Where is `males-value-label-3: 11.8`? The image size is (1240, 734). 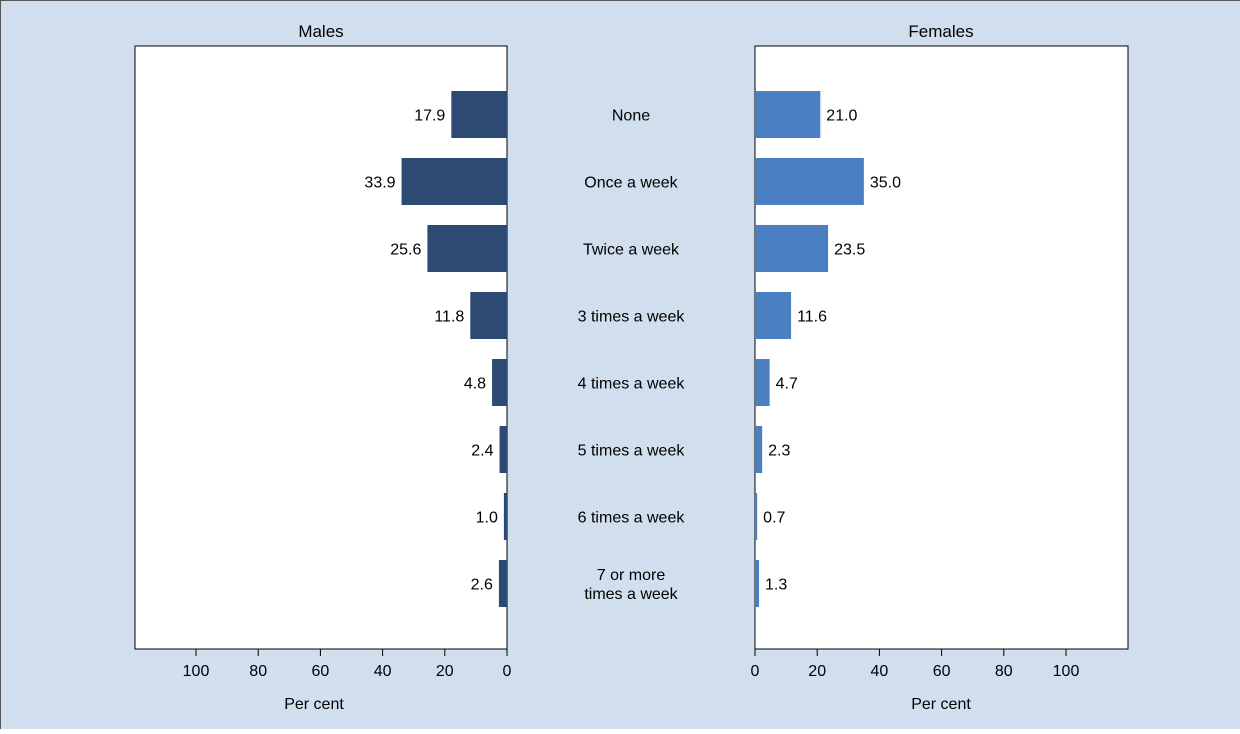 males-value-label-3: 11.8 is located at coordinates (449, 317).